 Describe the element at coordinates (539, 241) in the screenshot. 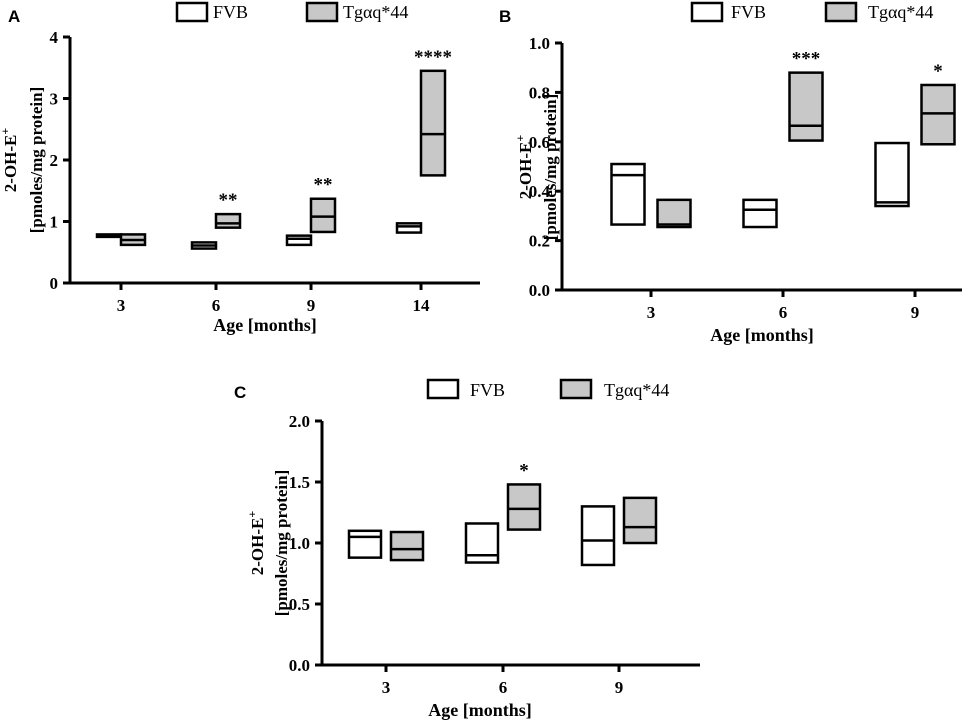

I see `y-tick-label: 0.2` at that location.